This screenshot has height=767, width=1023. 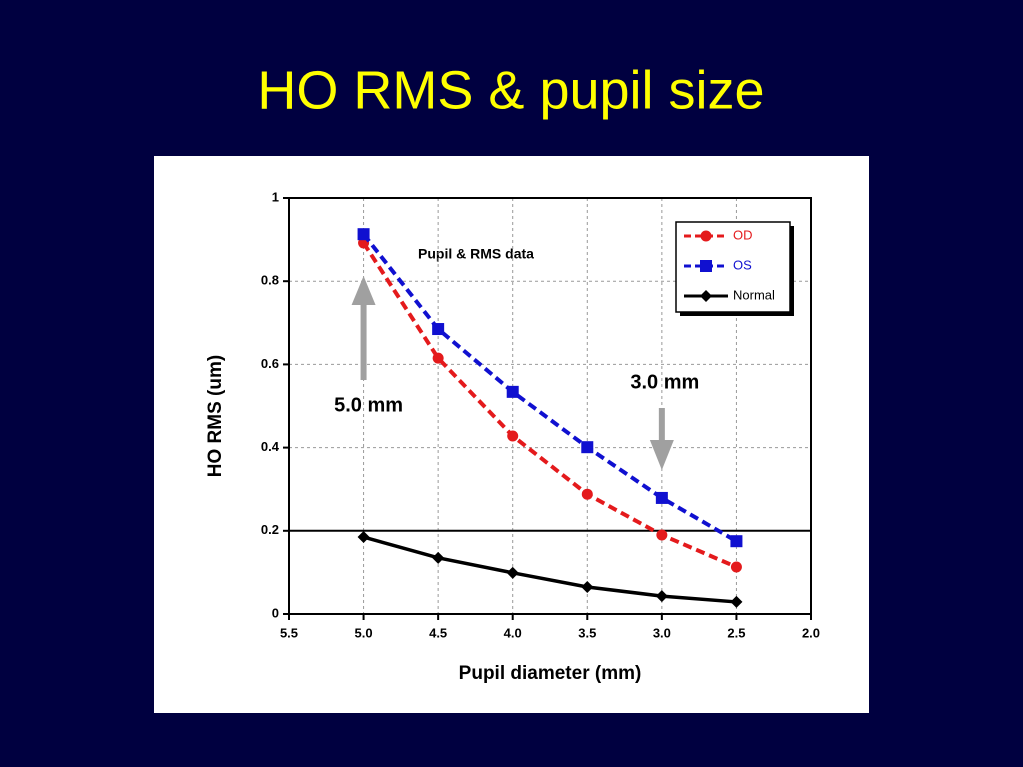 What do you see at coordinates (438, 632) in the screenshot?
I see `x-tick-label: 4.5` at bounding box center [438, 632].